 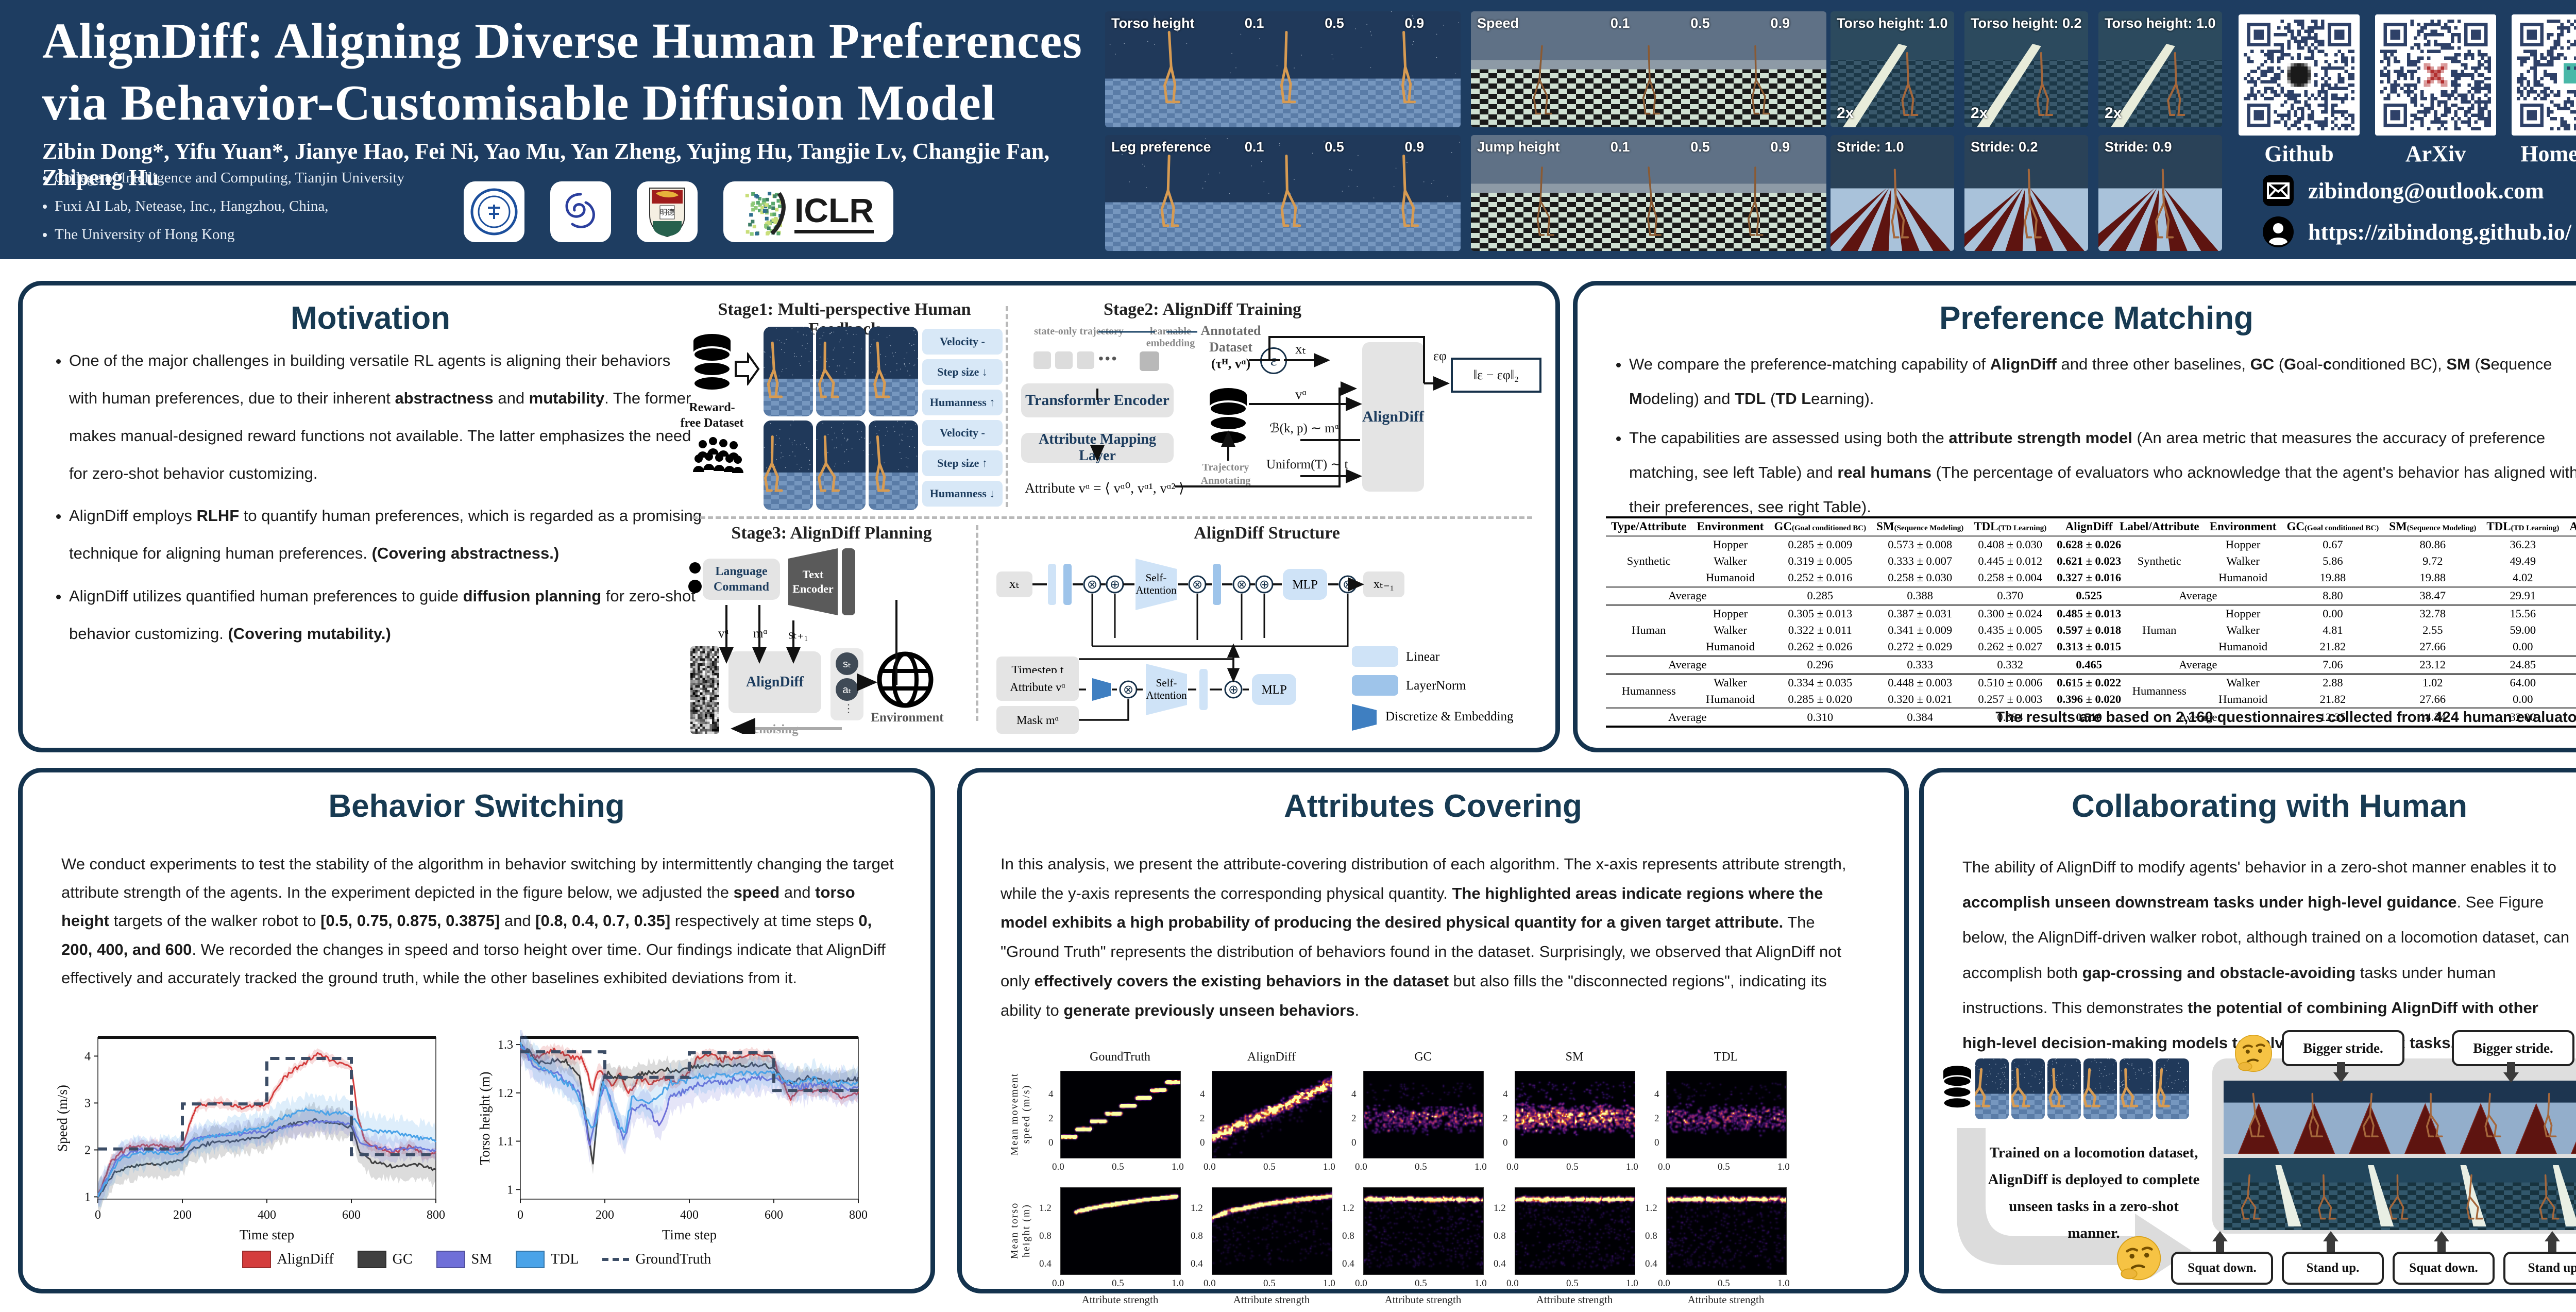 I want to click on stage2-title: Stage2: AlignDiff Training, so click(x=1202, y=309).